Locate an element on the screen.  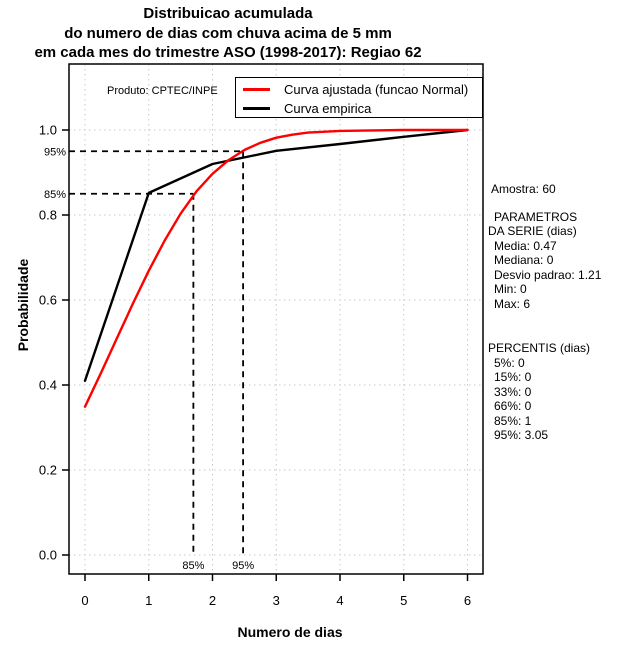
guide-level-label: 85% is located at coordinates (55, 195).